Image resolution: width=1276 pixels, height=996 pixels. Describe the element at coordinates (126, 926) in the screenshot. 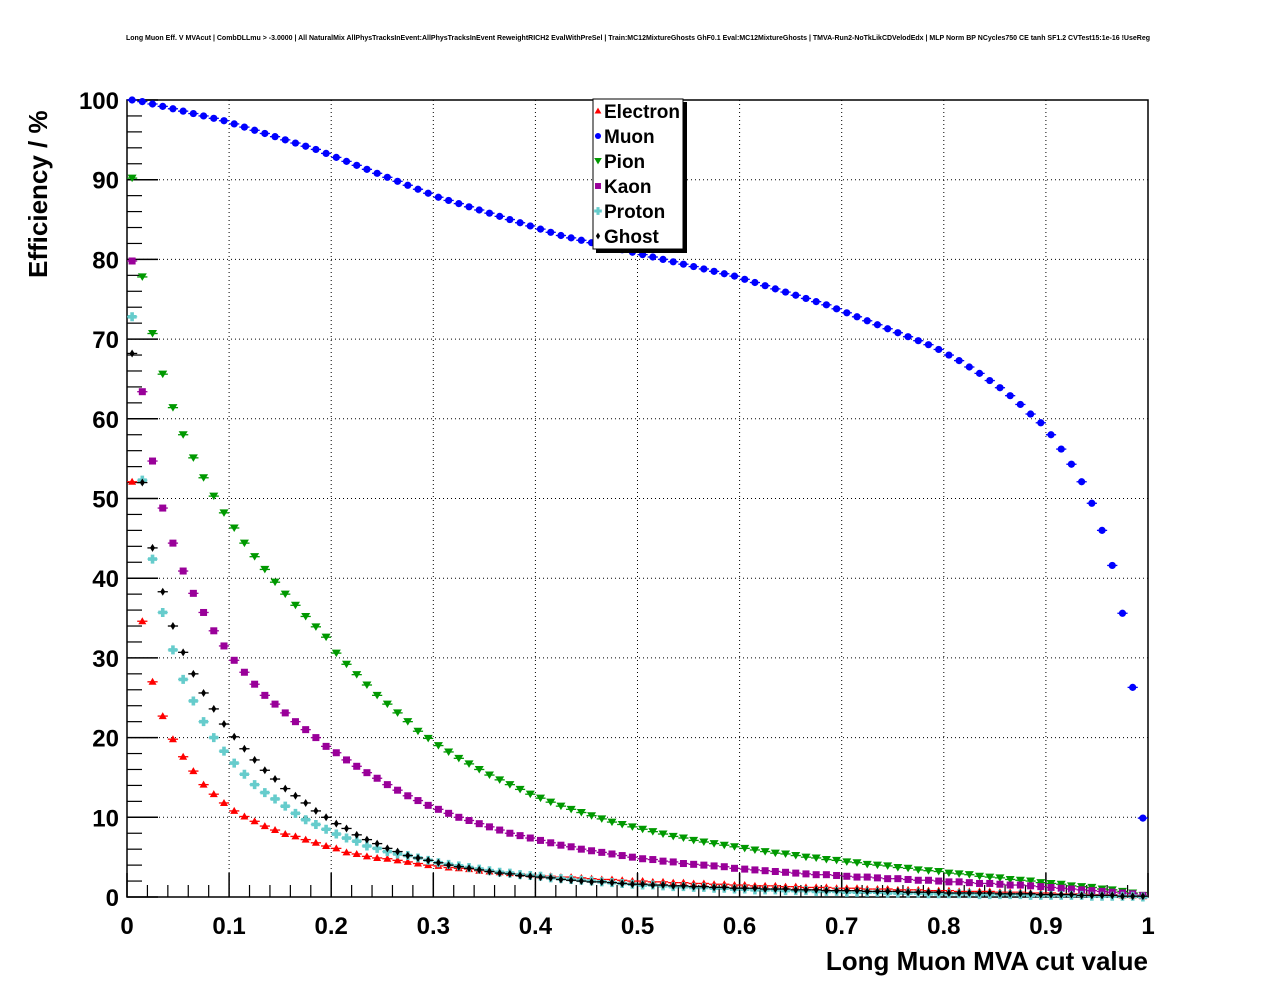

I see `x-tick-label: 0` at that location.